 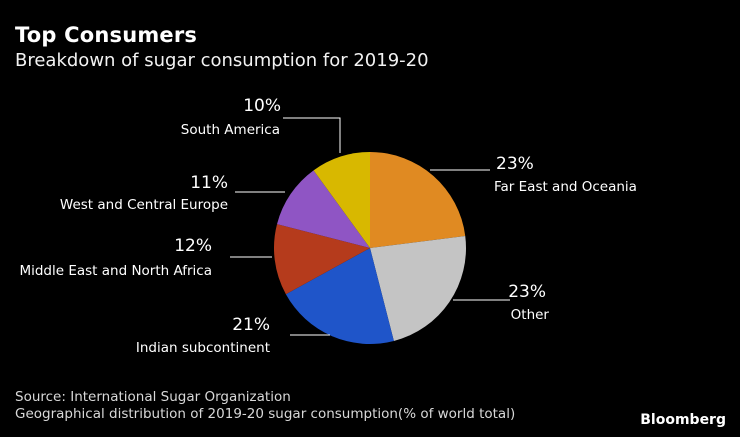 I want to click on slice-percent-label: 21%, so click(x=251, y=325).